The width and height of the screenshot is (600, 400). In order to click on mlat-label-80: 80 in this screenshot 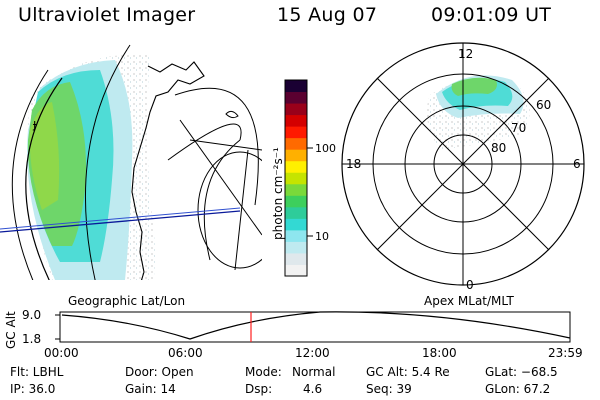, I will do `click(499, 148)`.